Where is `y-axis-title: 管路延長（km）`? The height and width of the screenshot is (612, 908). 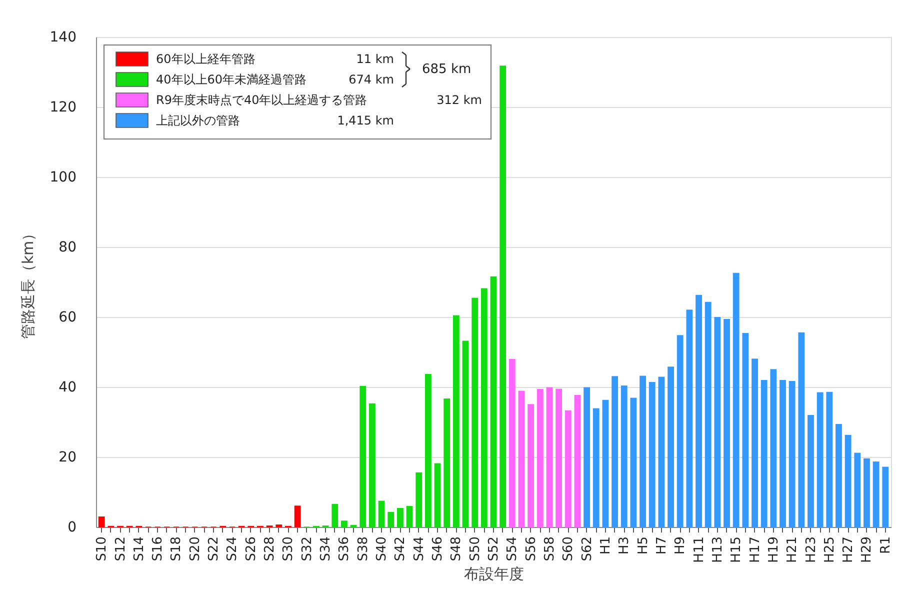 y-axis-title: 管路延長（km） is located at coordinates (27, 283).